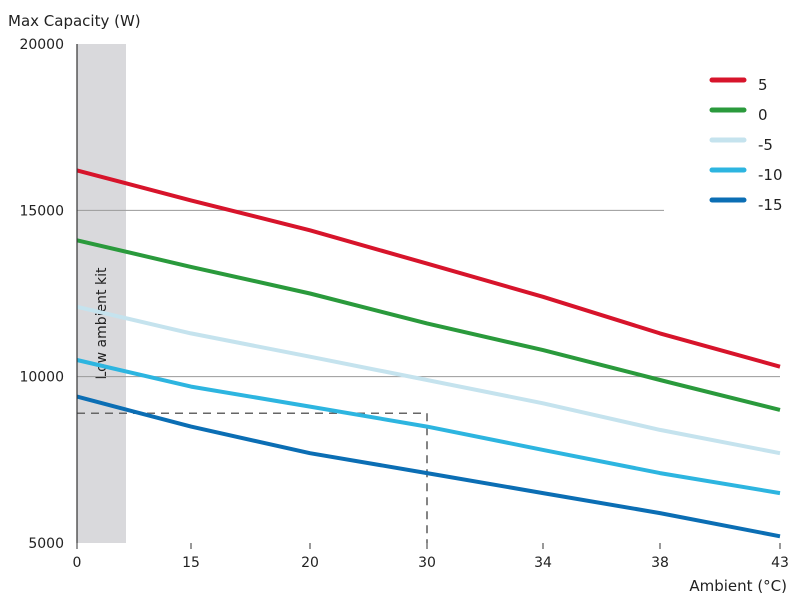 This screenshot has width=799, height=601. What do you see at coordinates (41, 211) in the screenshot?
I see `y-tick-label: 15000` at bounding box center [41, 211].